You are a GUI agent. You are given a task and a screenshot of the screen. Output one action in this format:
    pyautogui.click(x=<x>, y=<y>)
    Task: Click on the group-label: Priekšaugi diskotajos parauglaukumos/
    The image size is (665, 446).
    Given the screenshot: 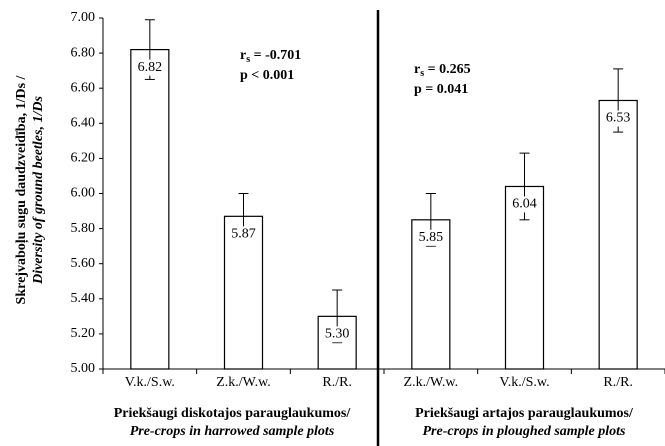 What is the action you would take?
    pyautogui.click(x=233, y=413)
    